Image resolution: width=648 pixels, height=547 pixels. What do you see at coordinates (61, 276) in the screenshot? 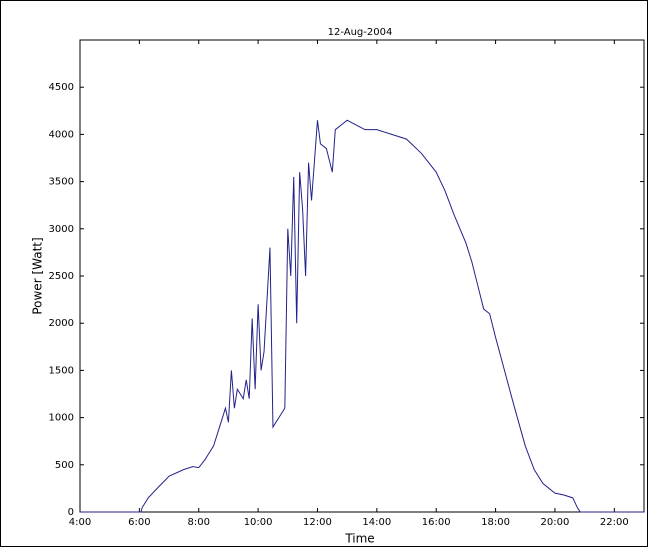
I see `y-tick-label: 2500` at bounding box center [61, 276].